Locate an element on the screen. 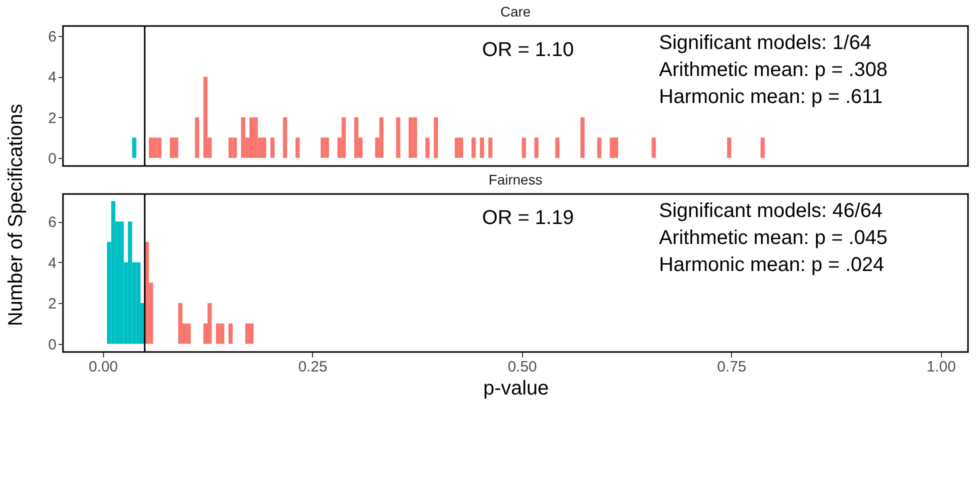 This screenshot has height=486, width=976. annotation: Arithmetic mean: p = .045 is located at coordinates (773, 238).